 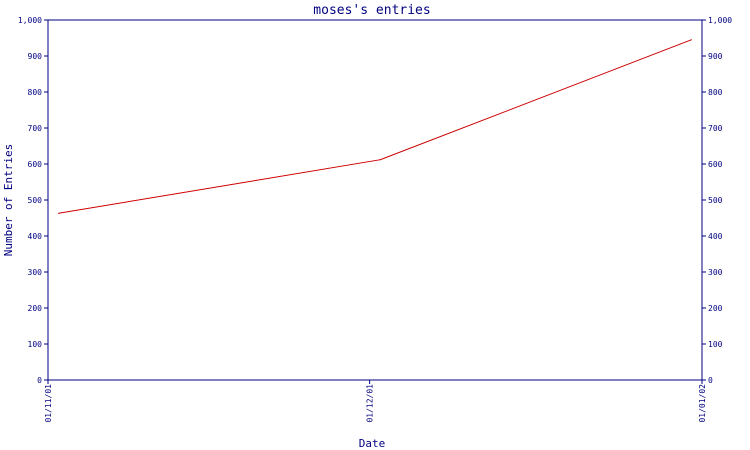 What do you see at coordinates (35, 272) in the screenshot?
I see `y-tick-label-left: 300` at bounding box center [35, 272].